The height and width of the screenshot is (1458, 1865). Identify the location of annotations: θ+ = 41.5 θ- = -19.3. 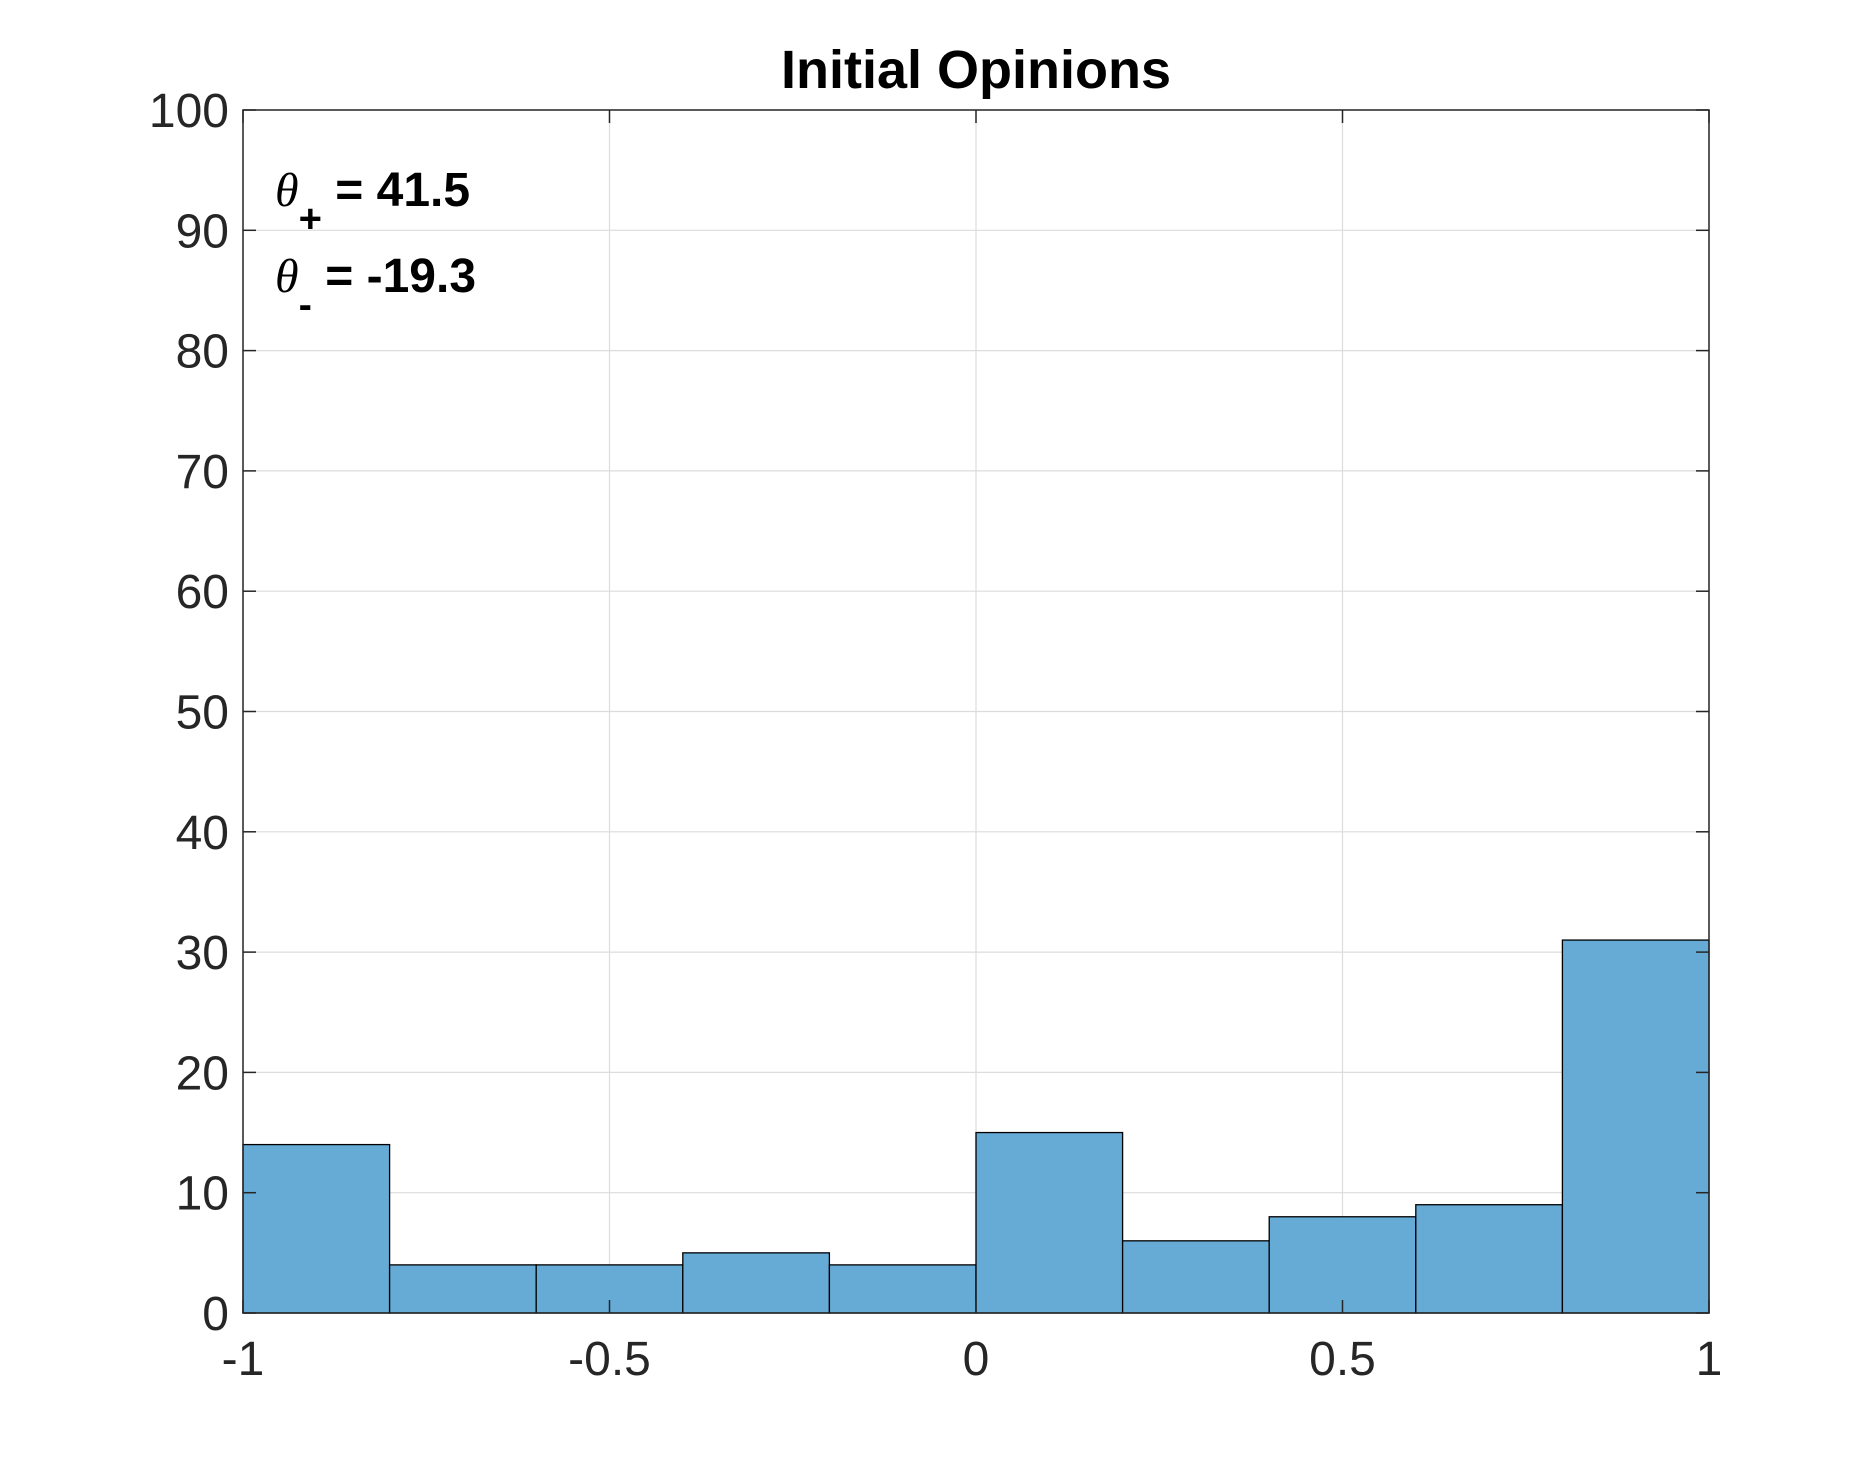
(375, 245).